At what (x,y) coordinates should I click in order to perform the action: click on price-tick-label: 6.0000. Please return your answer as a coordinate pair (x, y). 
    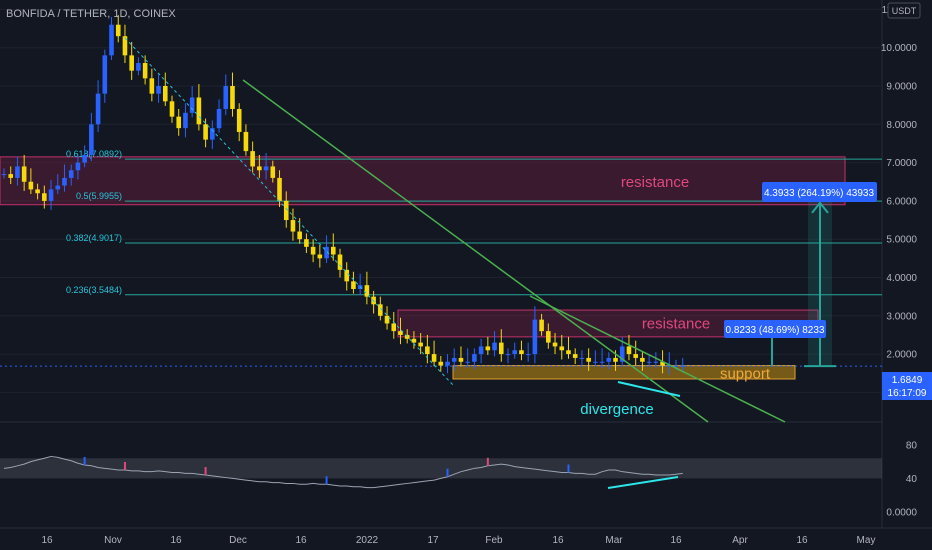
    Looking at the image, I should click on (901, 201).